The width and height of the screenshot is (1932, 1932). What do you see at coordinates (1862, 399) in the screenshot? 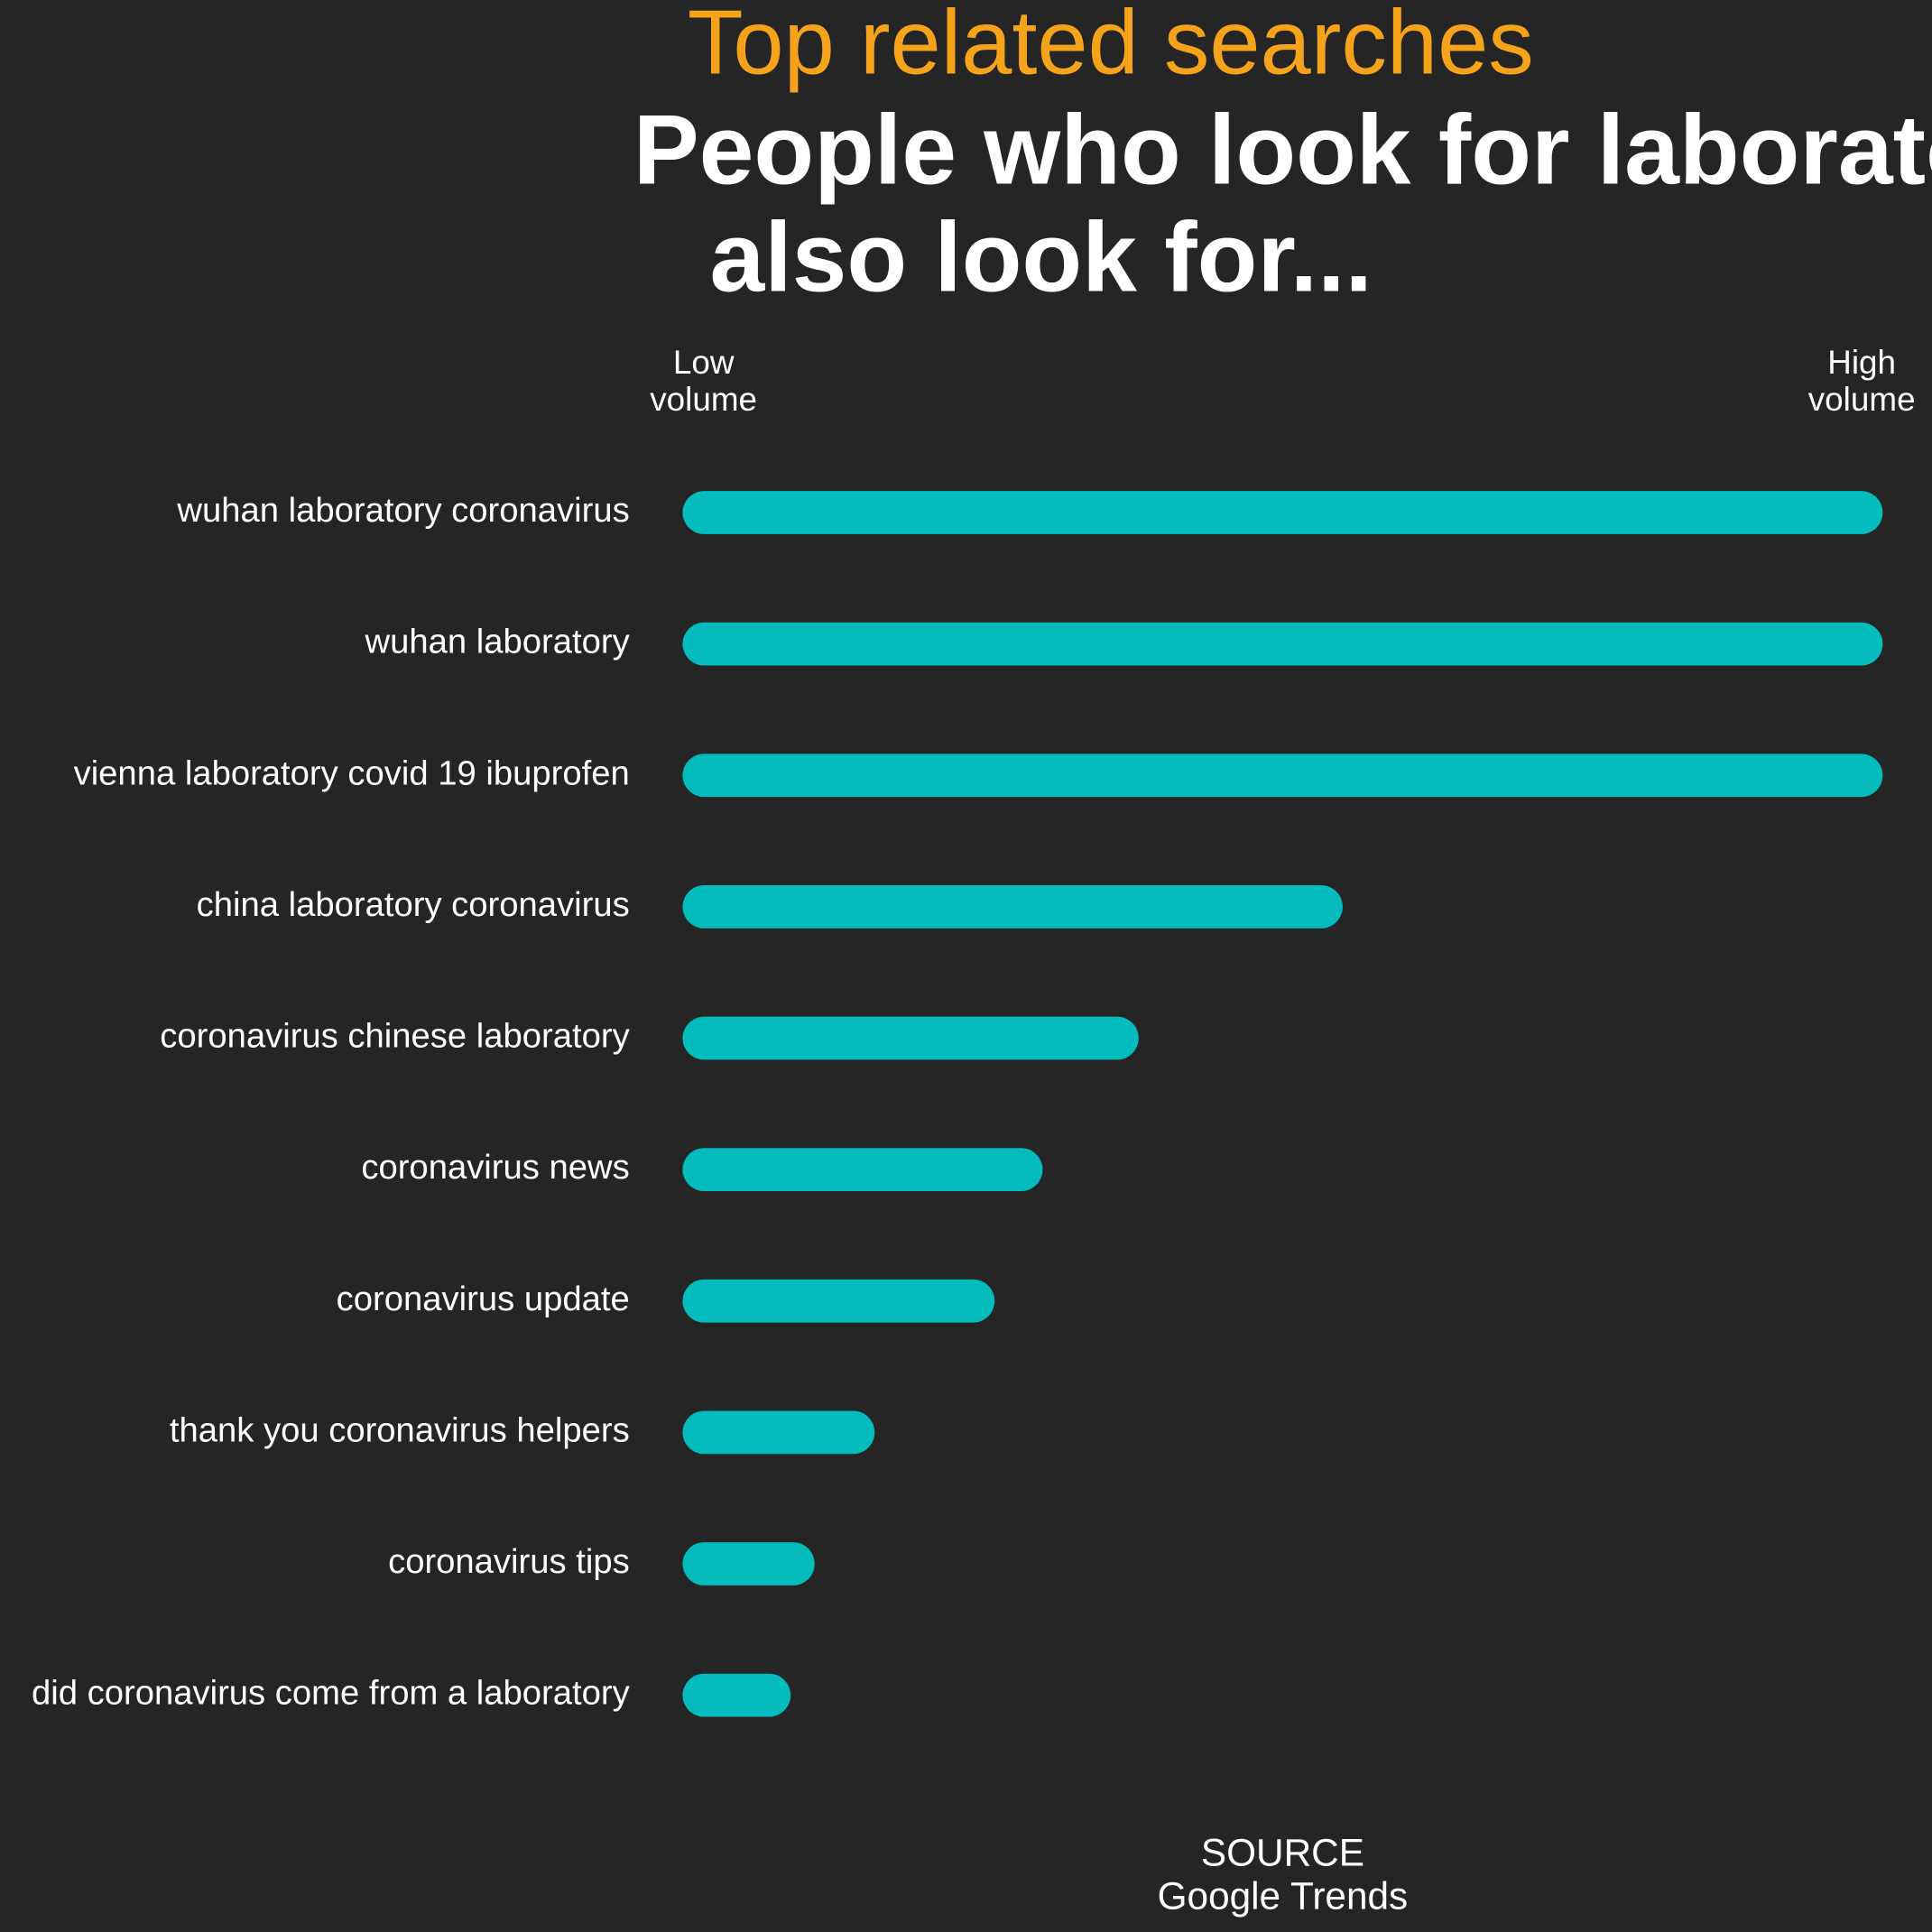
I see `high-label: volume` at bounding box center [1862, 399].